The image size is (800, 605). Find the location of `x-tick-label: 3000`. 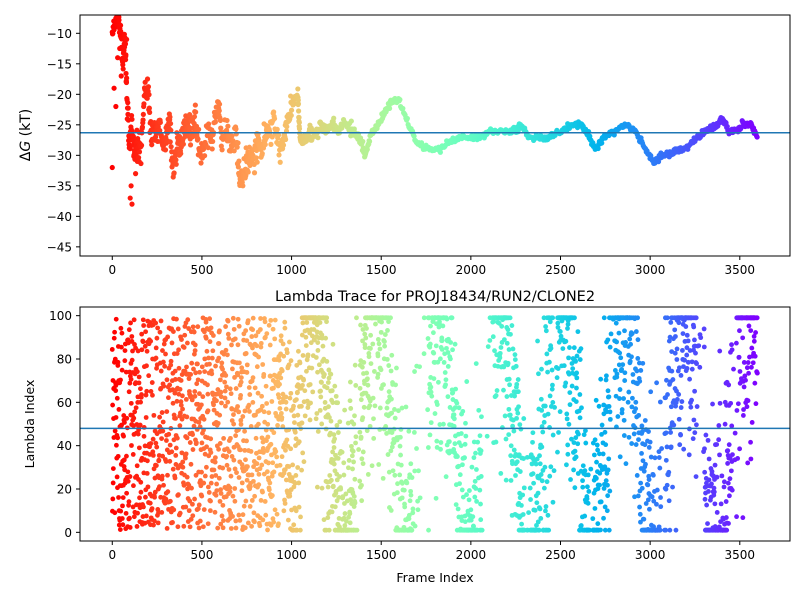

x-tick-label: 3000 is located at coordinates (650, 555).